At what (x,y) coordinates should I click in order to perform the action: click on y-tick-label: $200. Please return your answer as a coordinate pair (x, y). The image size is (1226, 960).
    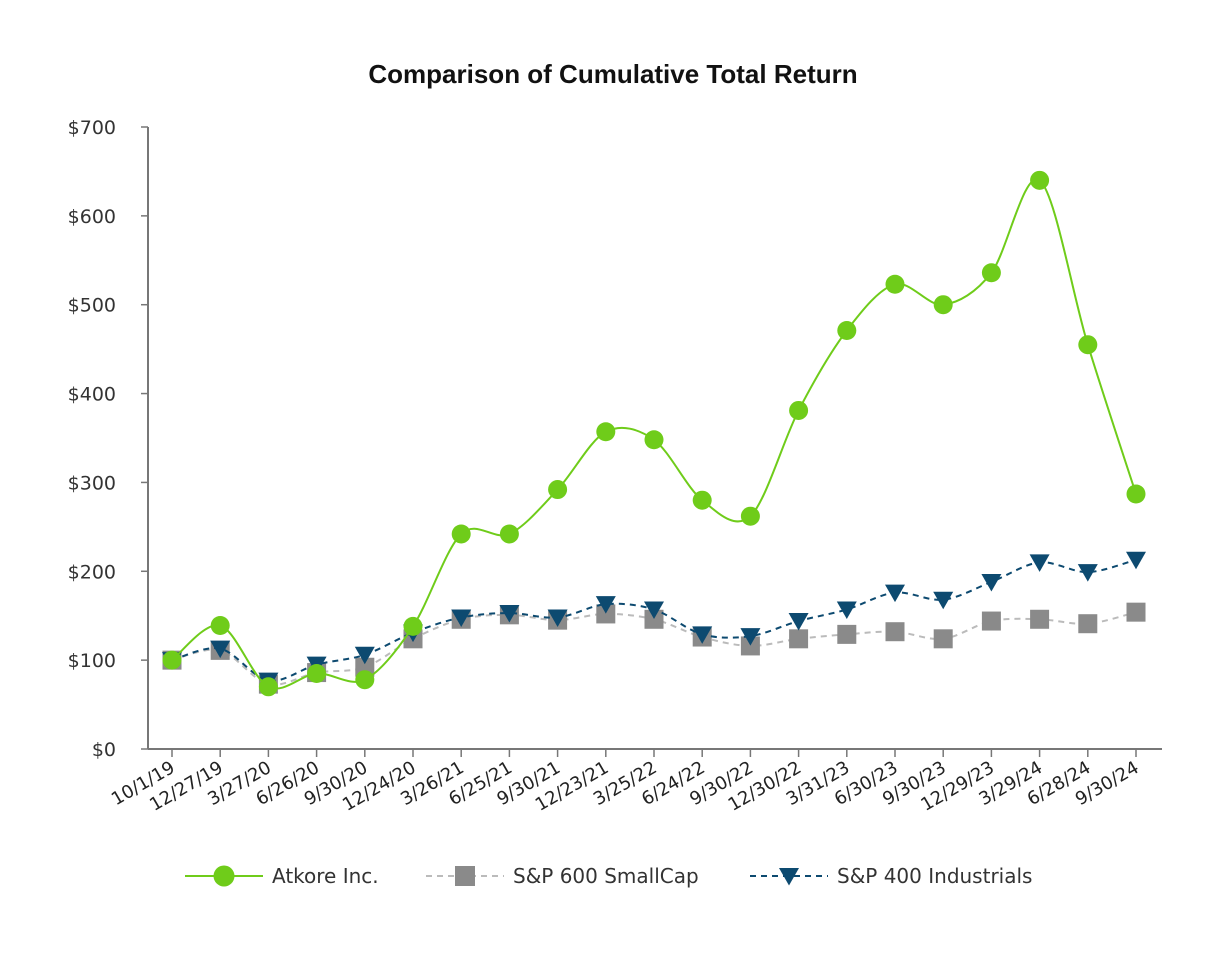
    Looking at the image, I should click on (92, 572).